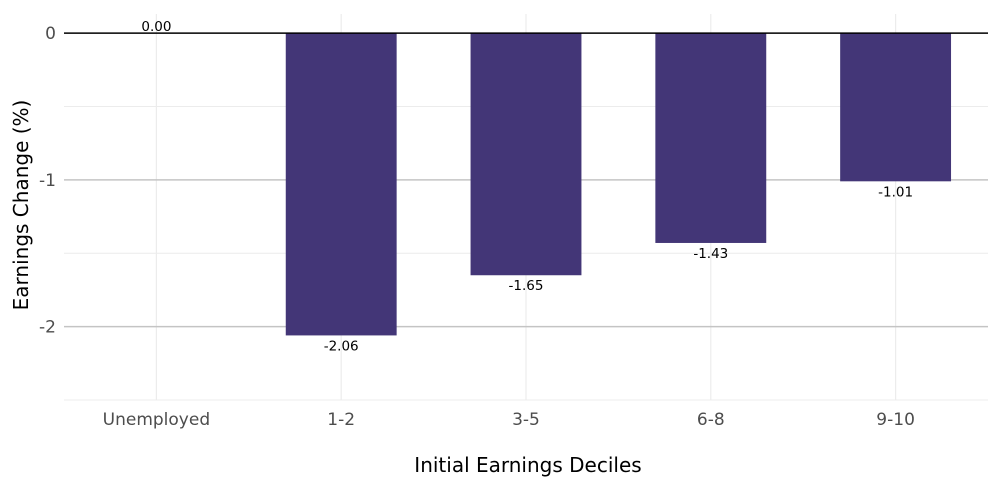  What do you see at coordinates (895, 420) in the screenshot?
I see `x-tick-label: 9-10` at bounding box center [895, 420].